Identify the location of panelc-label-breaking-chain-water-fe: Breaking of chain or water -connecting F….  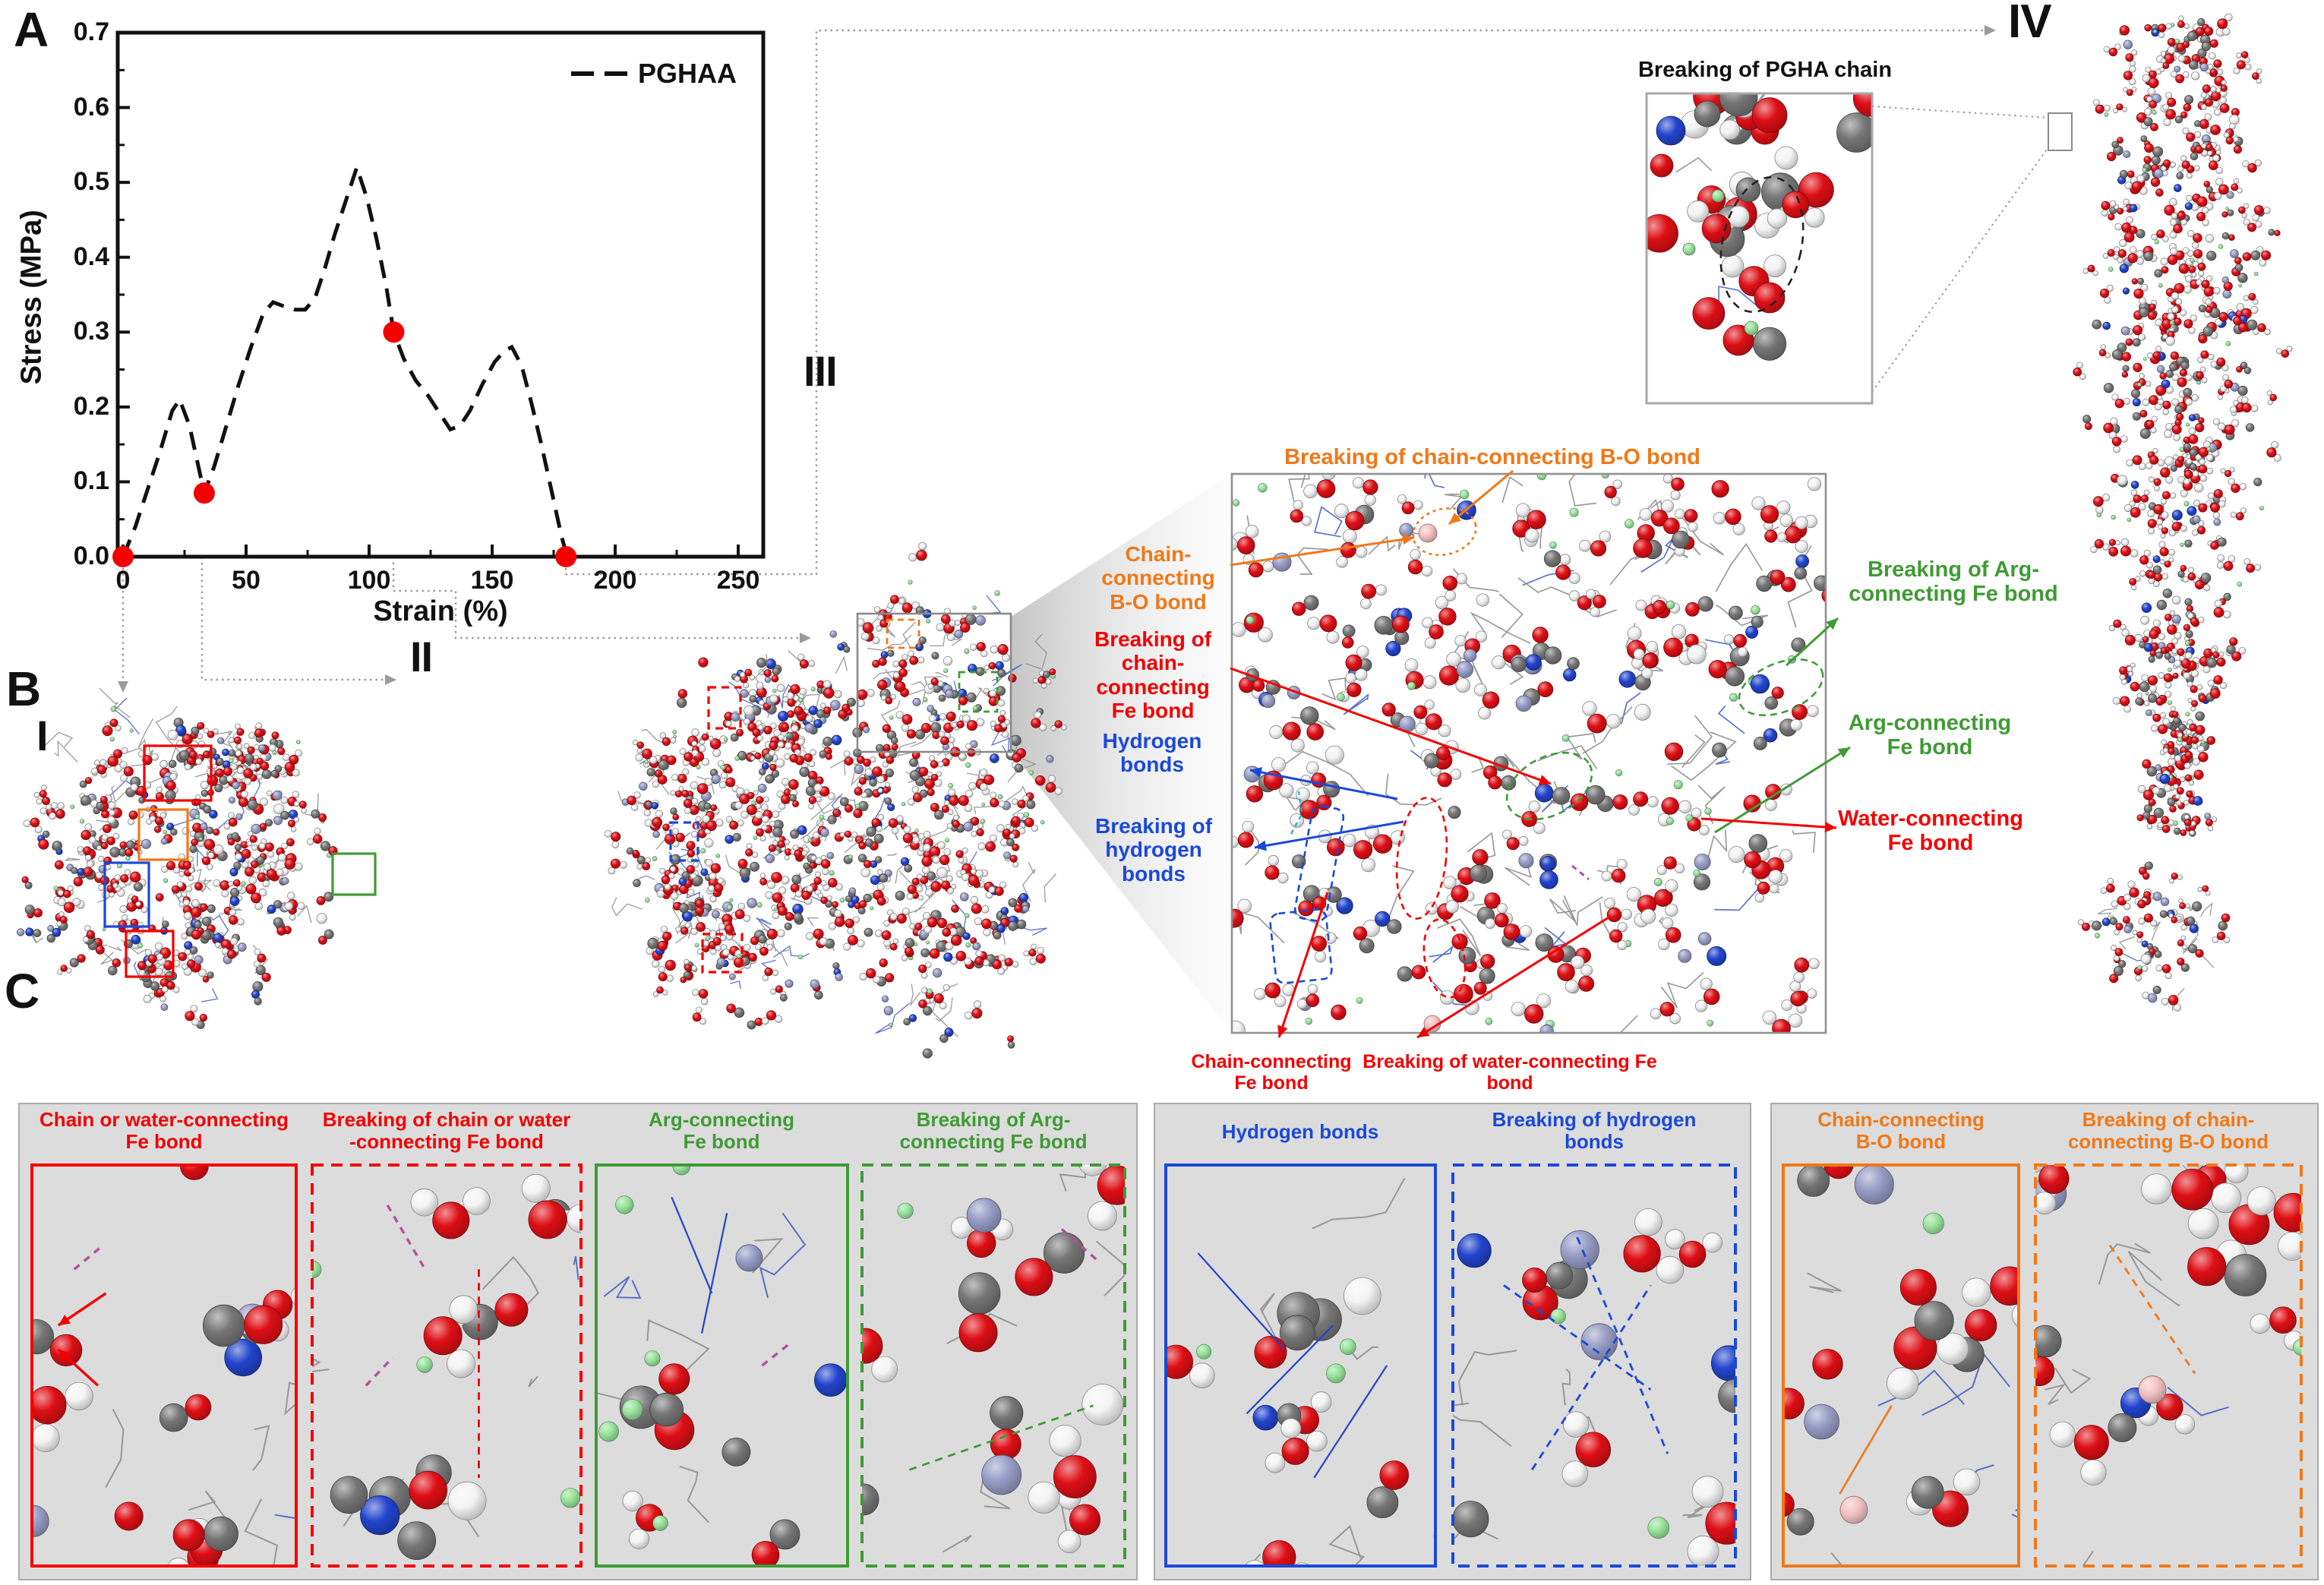
(446, 1131).